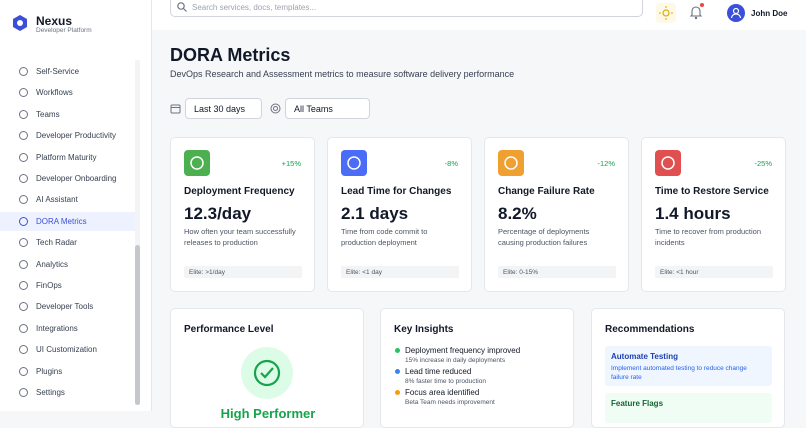 Image resolution: width=806 pixels, height=428 pixels. What do you see at coordinates (65, 307) in the screenshot?
I see `nav-label: Developer Tools` at bounding box center [65, 307].